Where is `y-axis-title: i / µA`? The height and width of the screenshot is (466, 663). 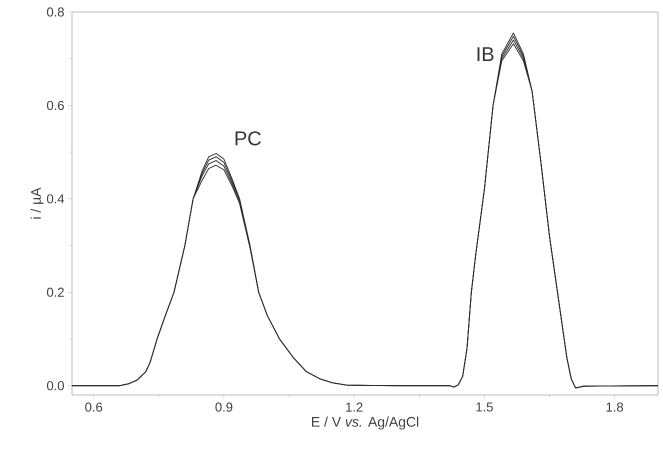
y-axis-title: i / µA is located at coordinates (37, 203).